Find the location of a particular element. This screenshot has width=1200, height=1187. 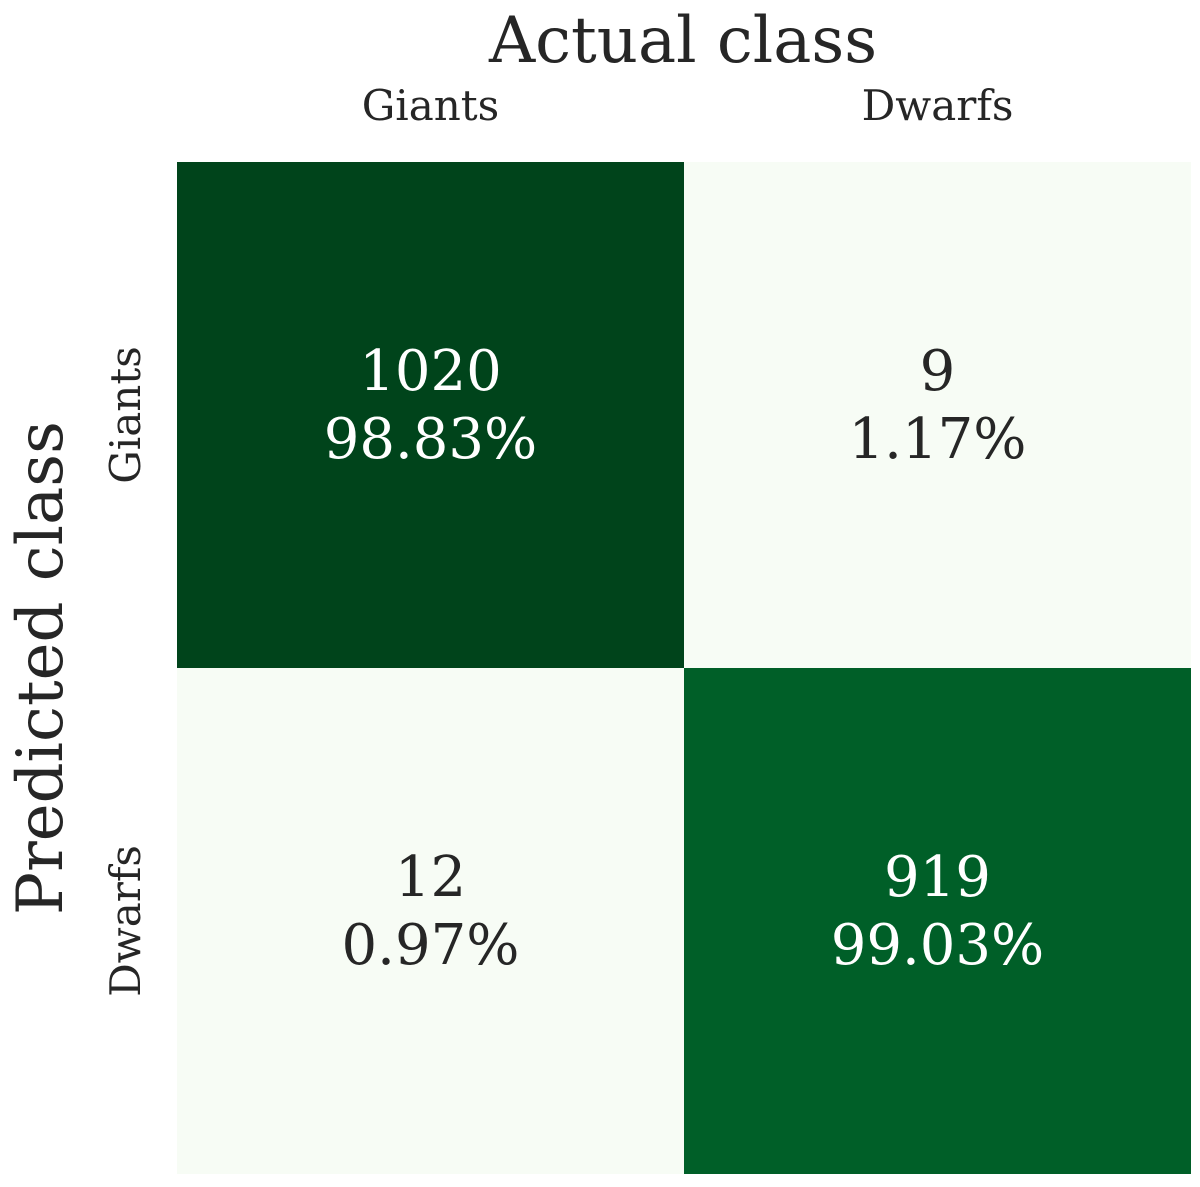

x-tick-label: Dwarfs is located at coordinates (938, 105).